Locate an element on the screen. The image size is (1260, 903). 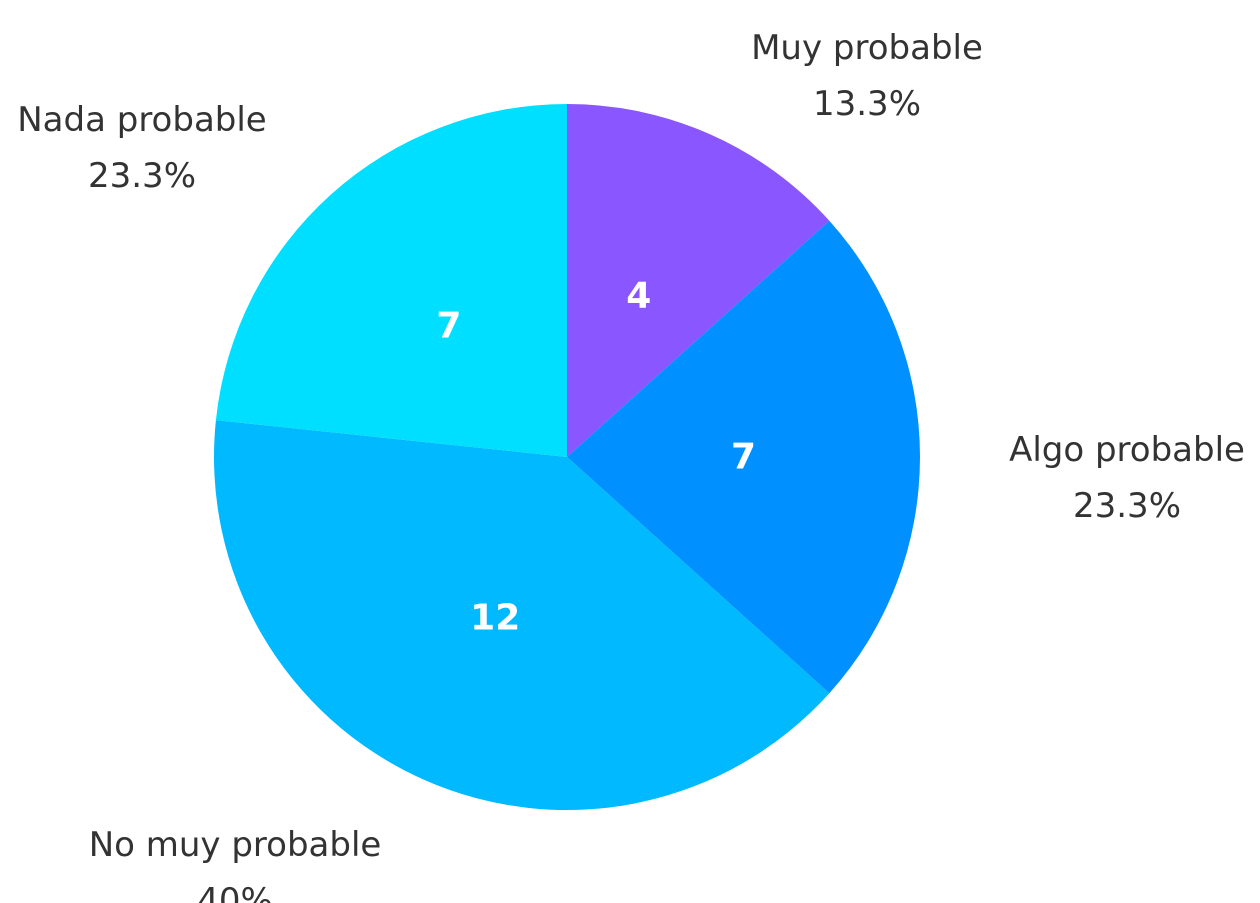
slice-value-nada-probable: 7 is located at coordinates (448, 325).